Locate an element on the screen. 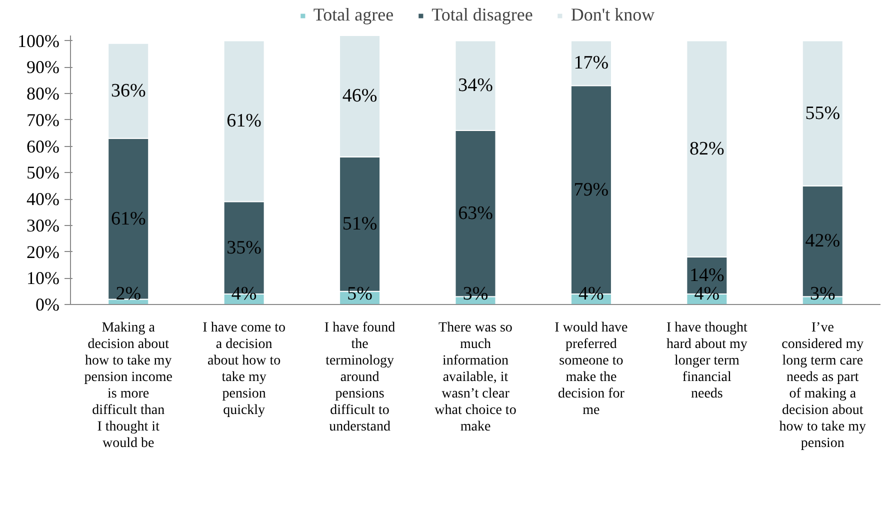 This screenshot has height=506, width=896. legend-label: Total agree is located at coordinates (353, 15).